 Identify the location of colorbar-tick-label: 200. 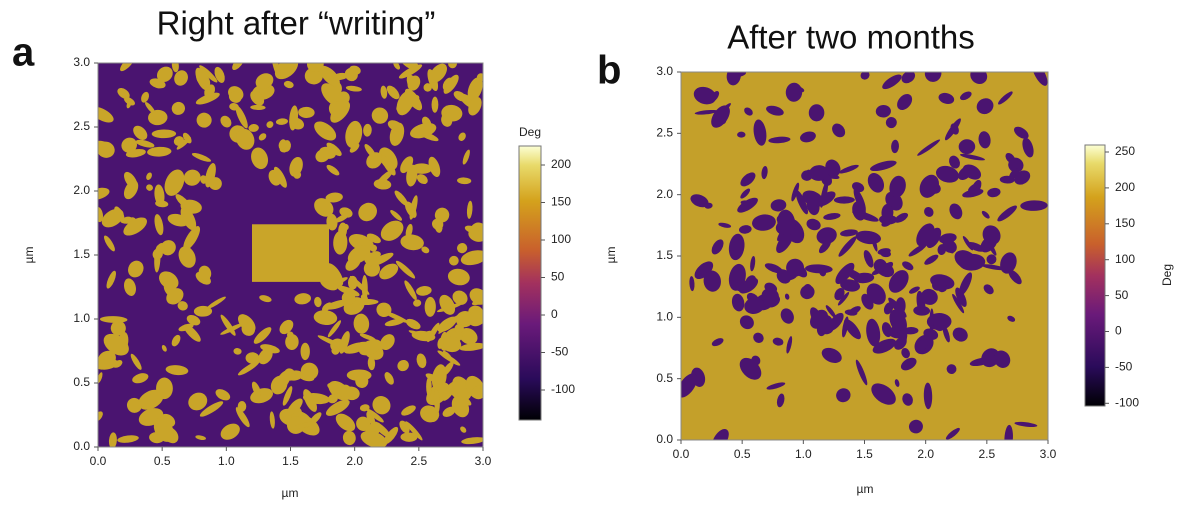
(561, 164).